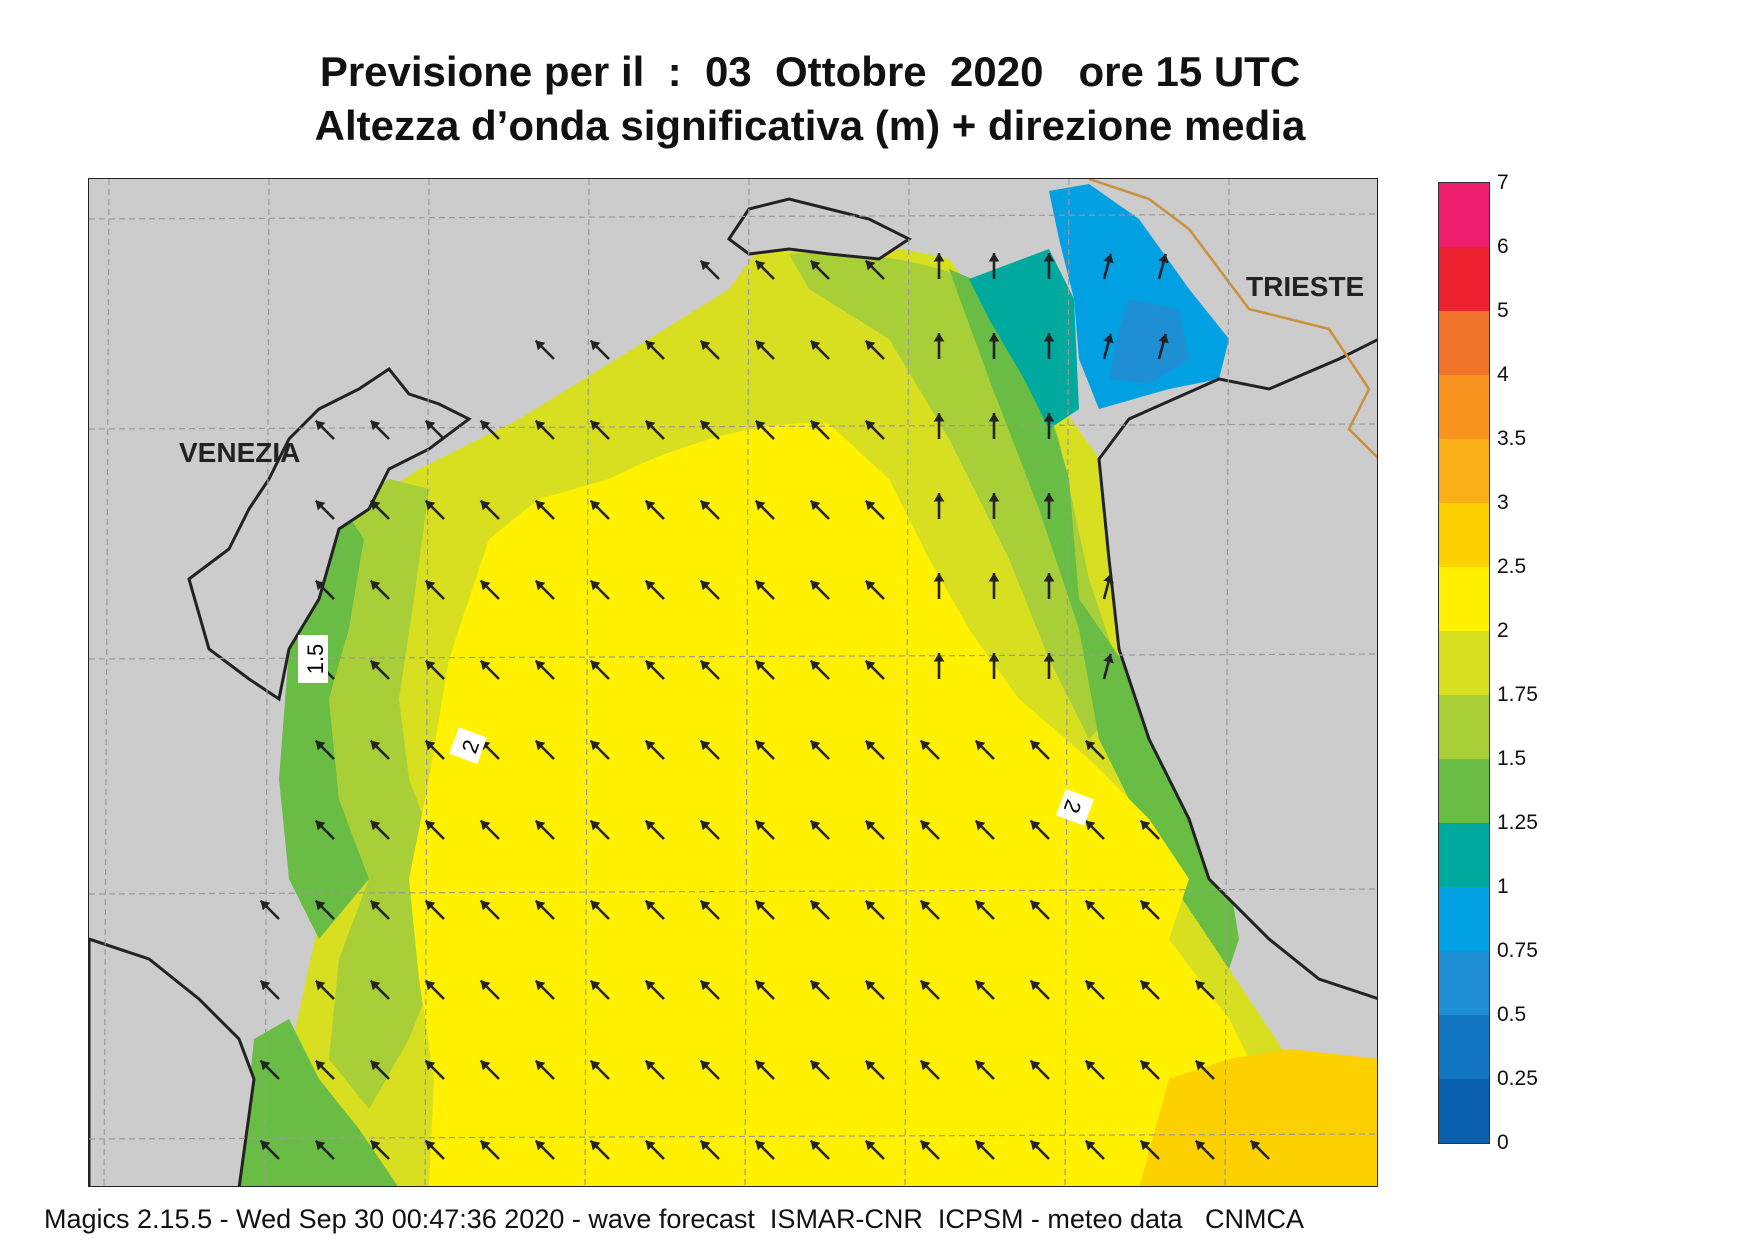  Describe the element at coordinates (1503, 374) in the screenshot. I see `legend-tick-label: 4` at that location.